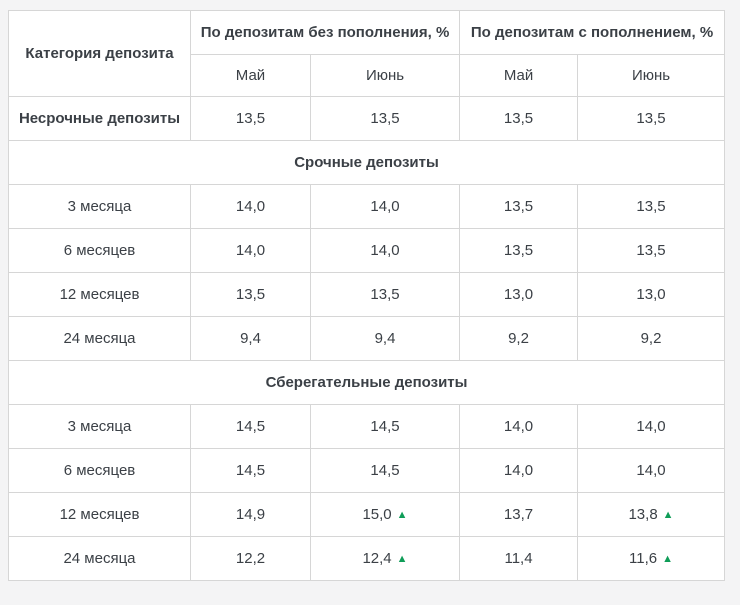  What do you see at coordinates (250, 75) in the screenshot?
I see `month-header-may-1: Май` at bounding box center [250, 75].